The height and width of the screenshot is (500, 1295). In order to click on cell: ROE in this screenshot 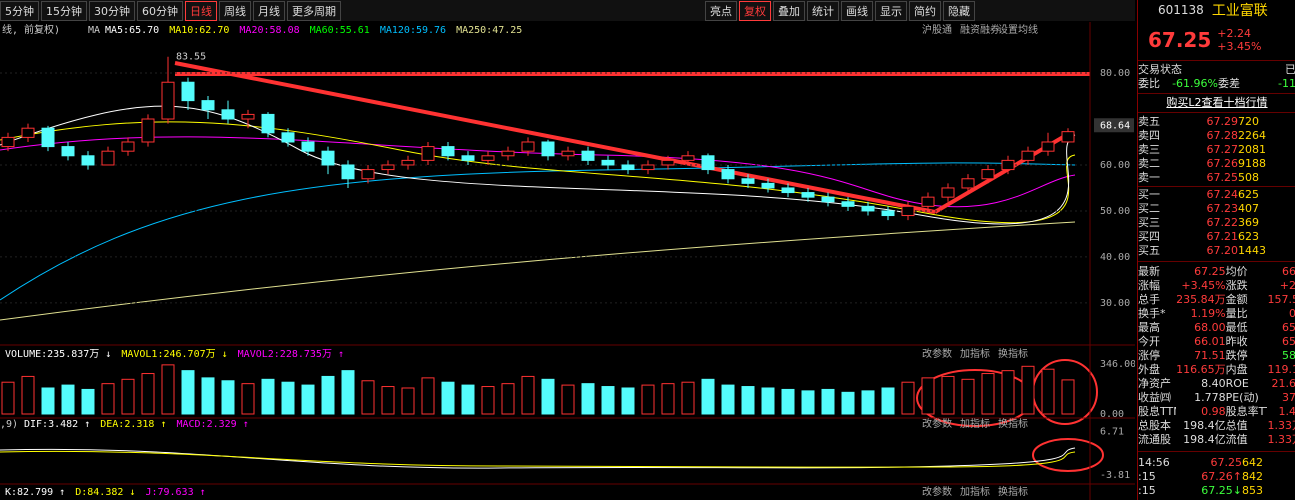, I will do `click(1237, 383)`.